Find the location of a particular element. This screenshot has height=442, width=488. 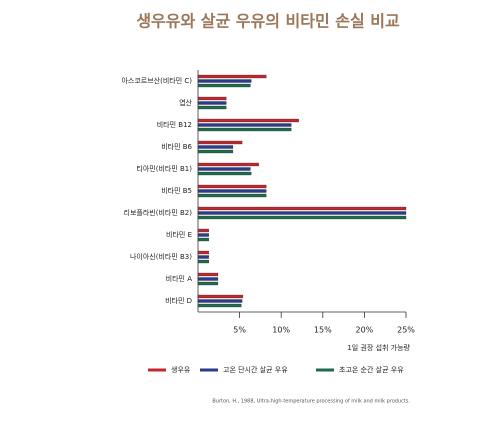

x-tick-label: 10% is located at coordinates (281, 330).